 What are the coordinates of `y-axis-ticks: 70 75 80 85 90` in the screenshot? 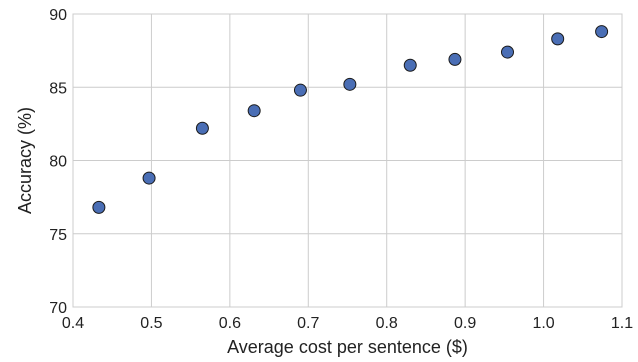 It's located at (58, 162).